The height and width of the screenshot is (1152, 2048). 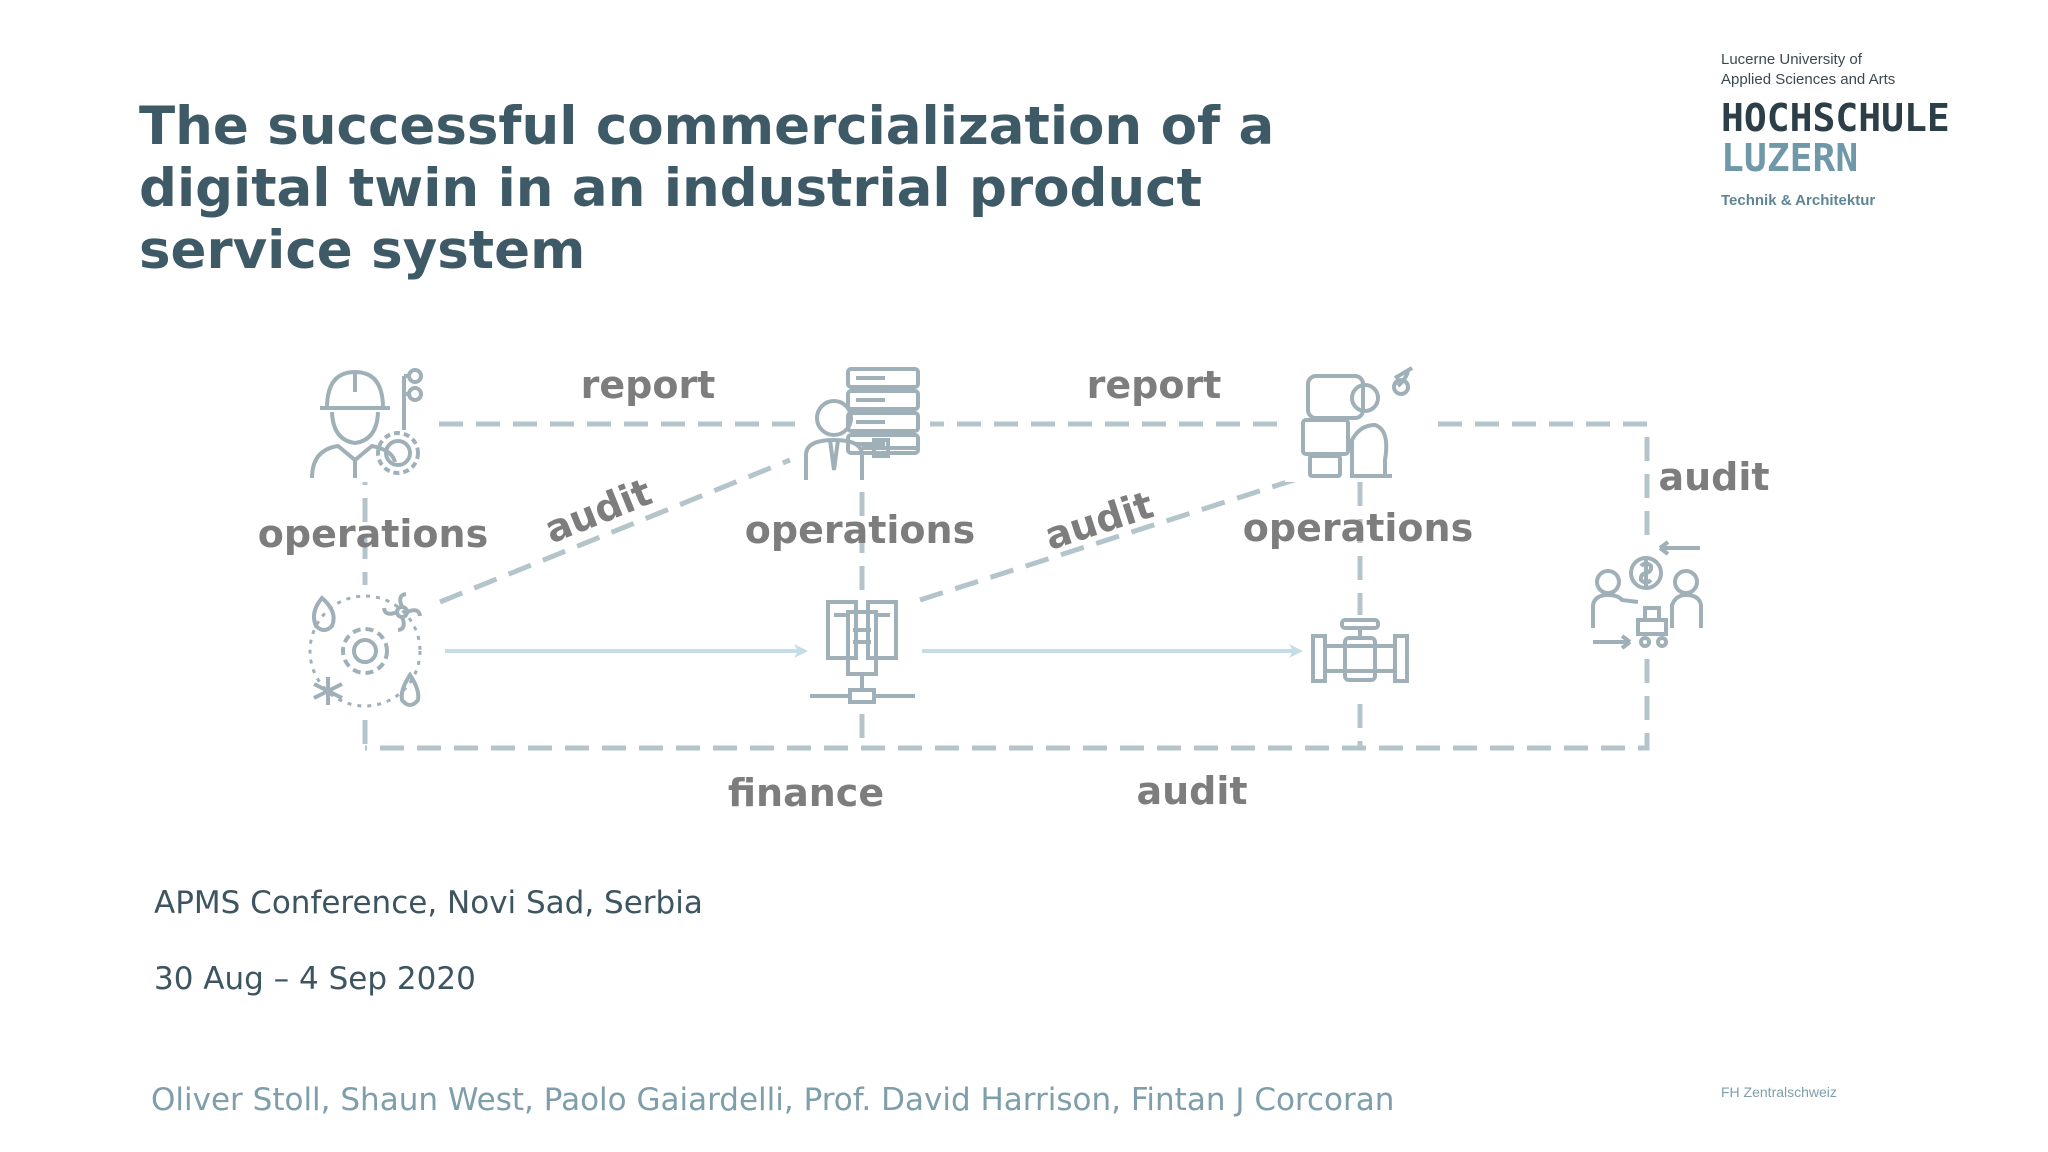 I want to click on valve-pipe-icon, so click(x=1360, y=650).